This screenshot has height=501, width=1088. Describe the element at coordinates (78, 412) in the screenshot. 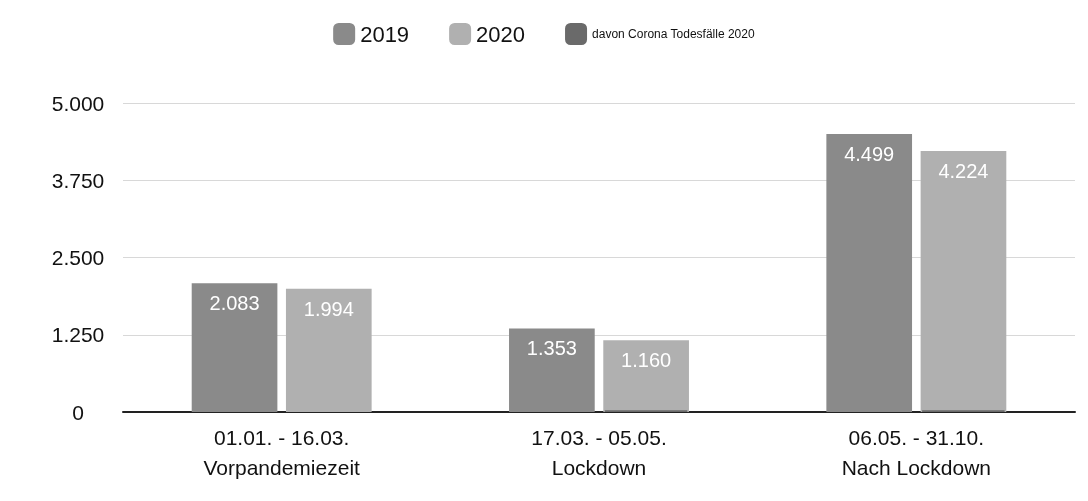

I see `y-tick-label: 0` at that location.